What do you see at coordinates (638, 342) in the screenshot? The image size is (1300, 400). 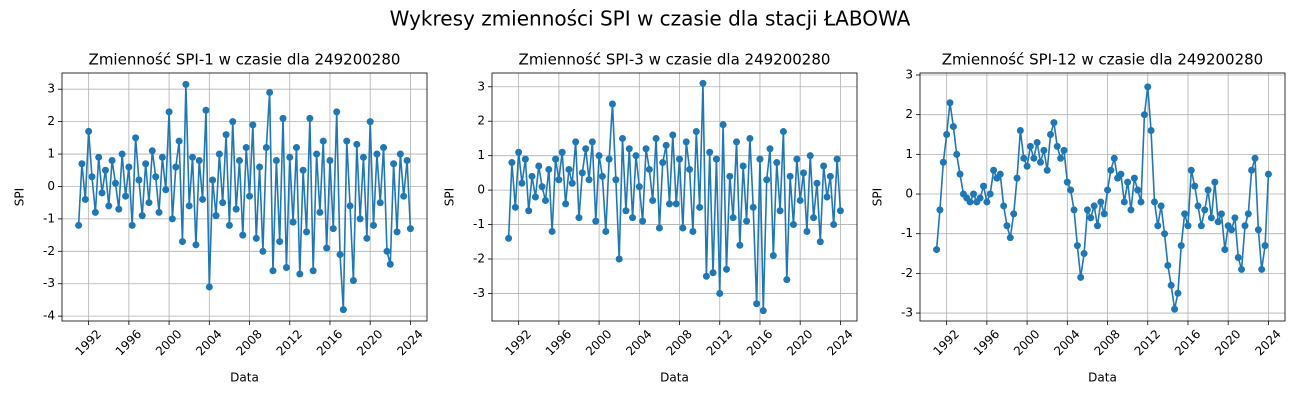 I see `x-tick-label: 2004` at bounding box center [638, 342].